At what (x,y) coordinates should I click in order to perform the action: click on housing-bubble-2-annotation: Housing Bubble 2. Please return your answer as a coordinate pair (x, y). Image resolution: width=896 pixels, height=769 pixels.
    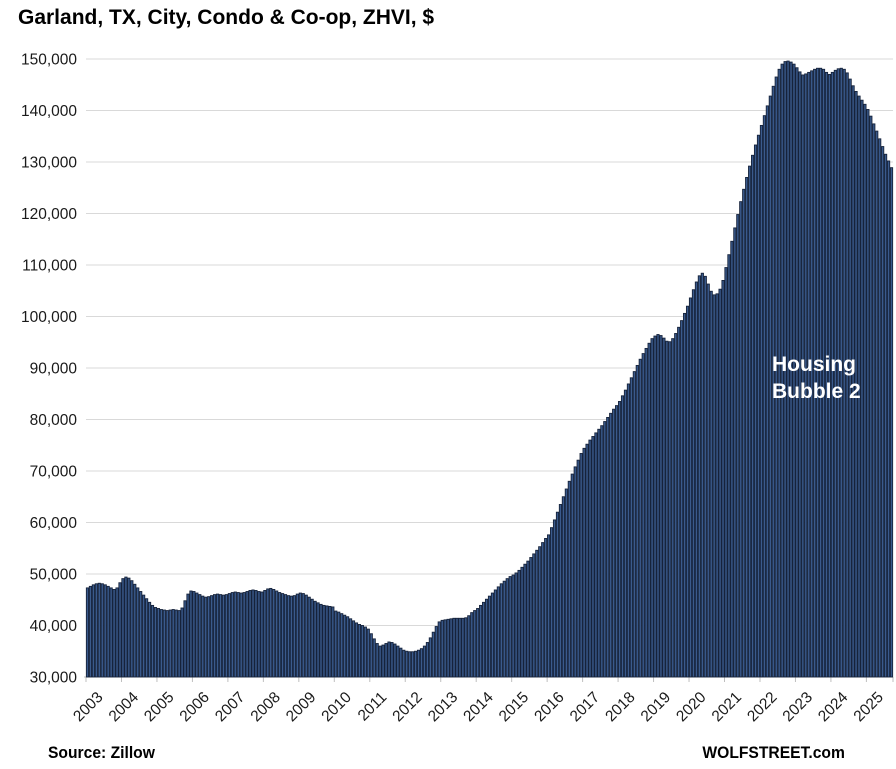
    Looking at the image, I should click on (816, 378).